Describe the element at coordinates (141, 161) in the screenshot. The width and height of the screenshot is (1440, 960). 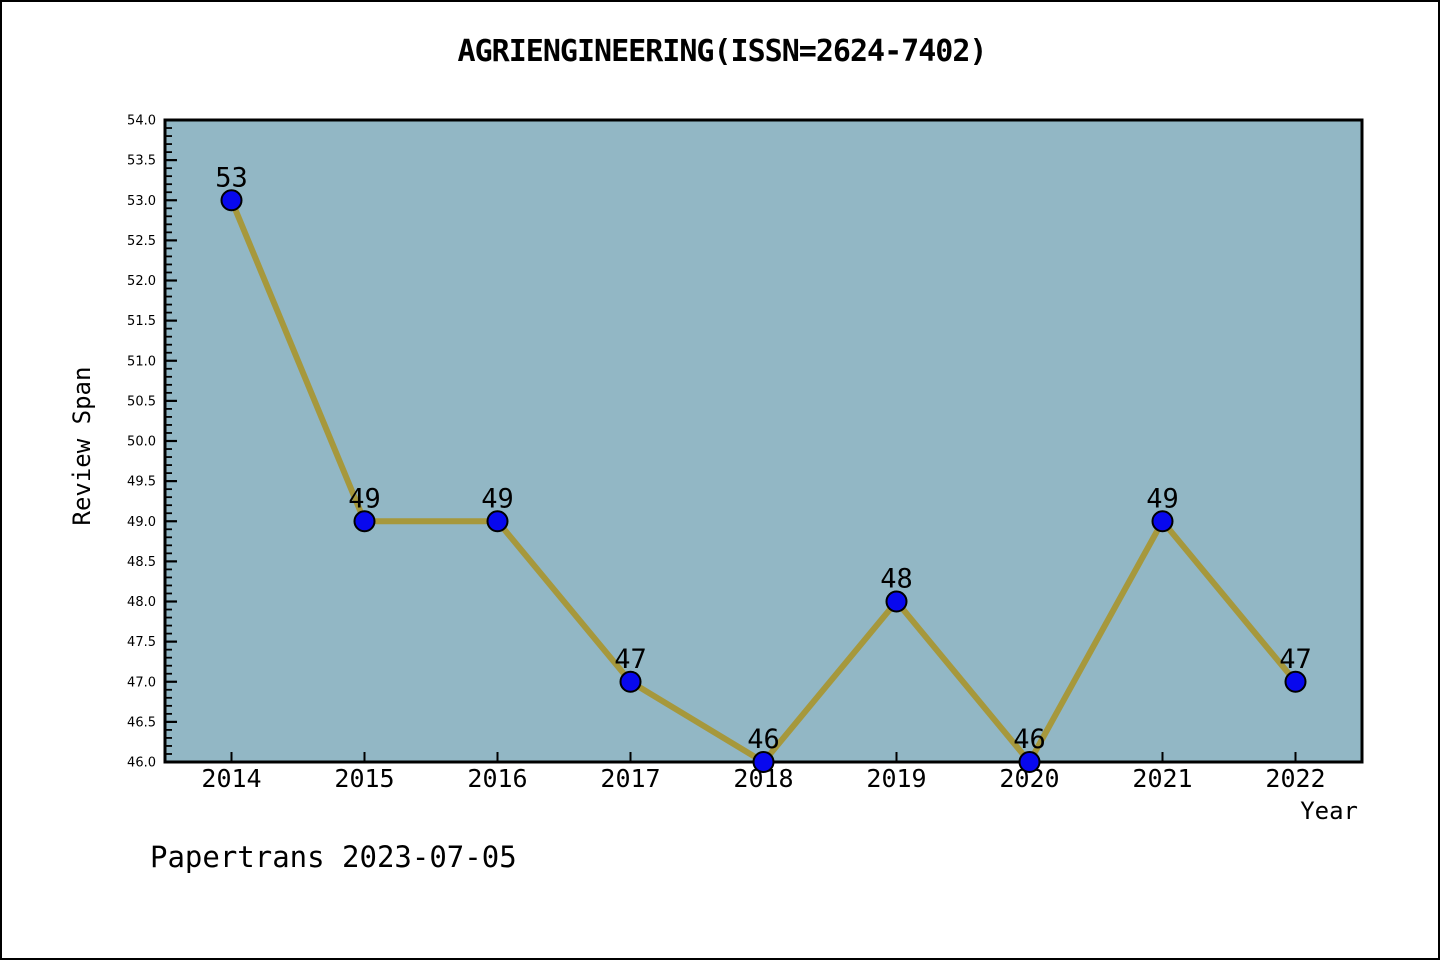
I see `y-tick-label: 53.5` at that location.